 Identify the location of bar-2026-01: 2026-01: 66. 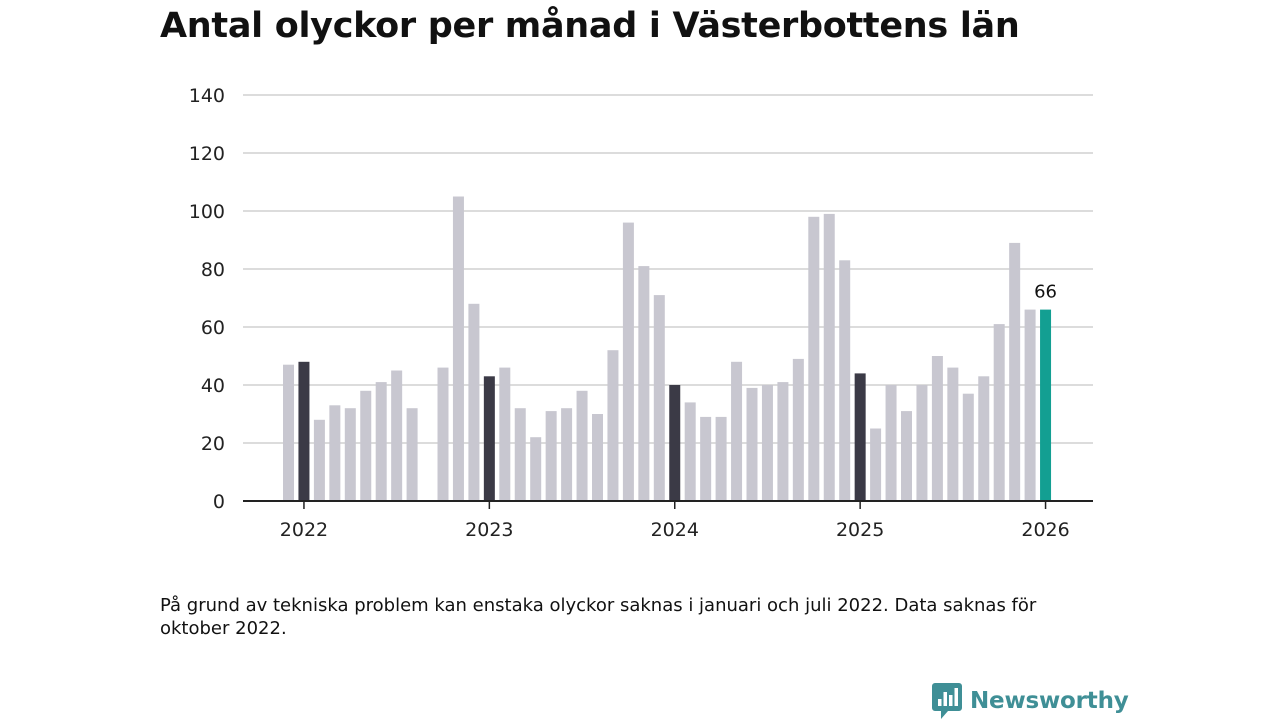
(1046, 405).